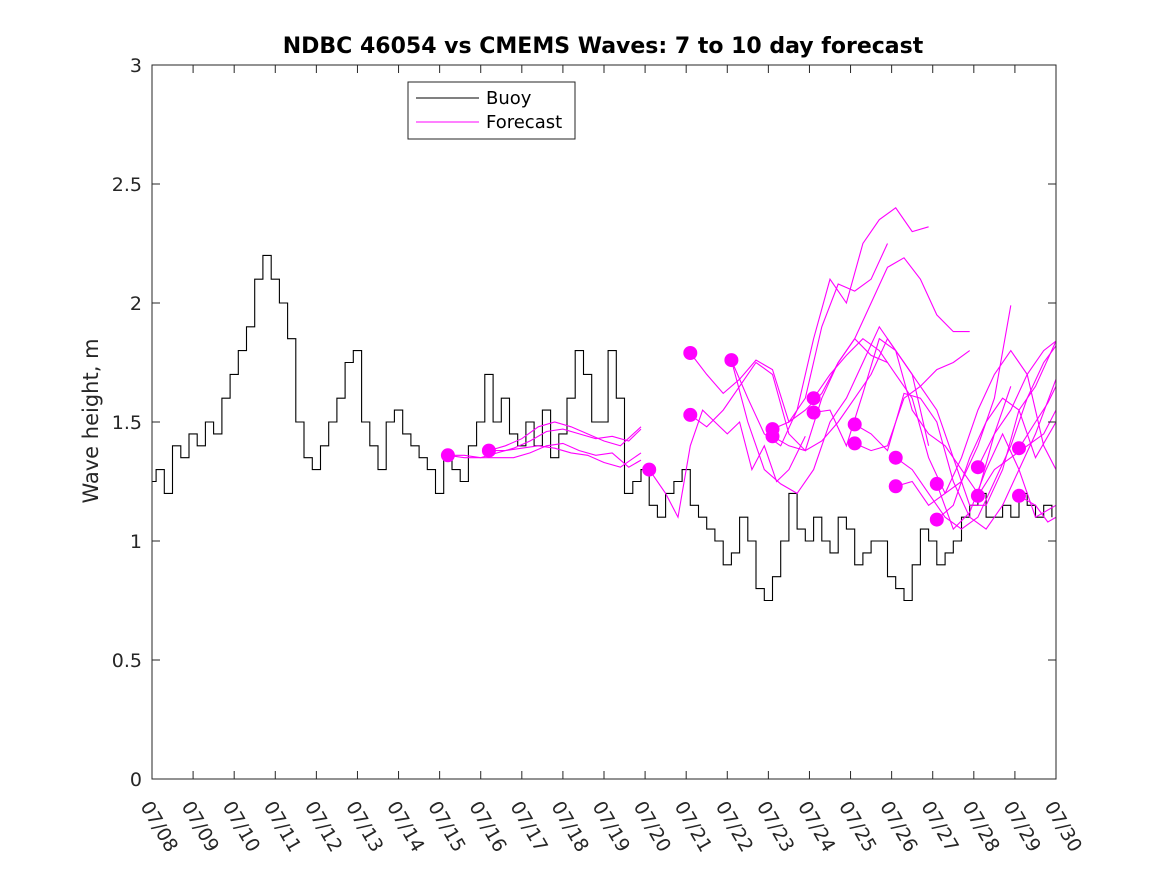 The width and height of the screenshot is (1167, 875). What do you see at coordinates (1022, 827) in the screenshot?
I see `x-tick-label: 07/29` at bounding box center [1022, 827].